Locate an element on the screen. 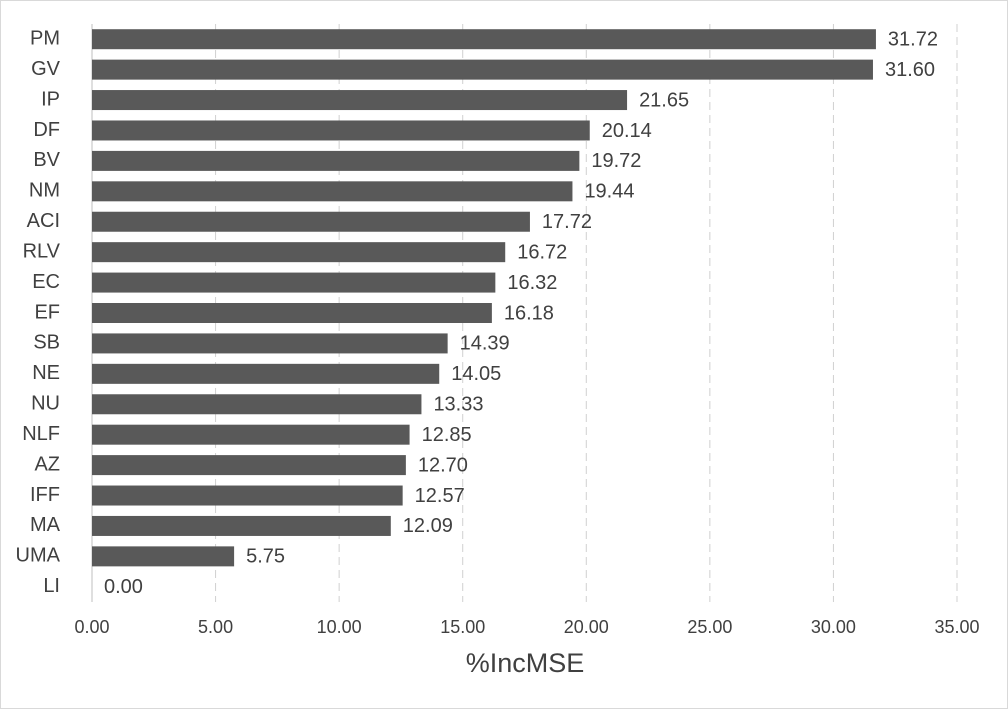 The height and width of the screenshot is (709, 1008). y-tick-label: IFF is located at coordinates (45, 495).